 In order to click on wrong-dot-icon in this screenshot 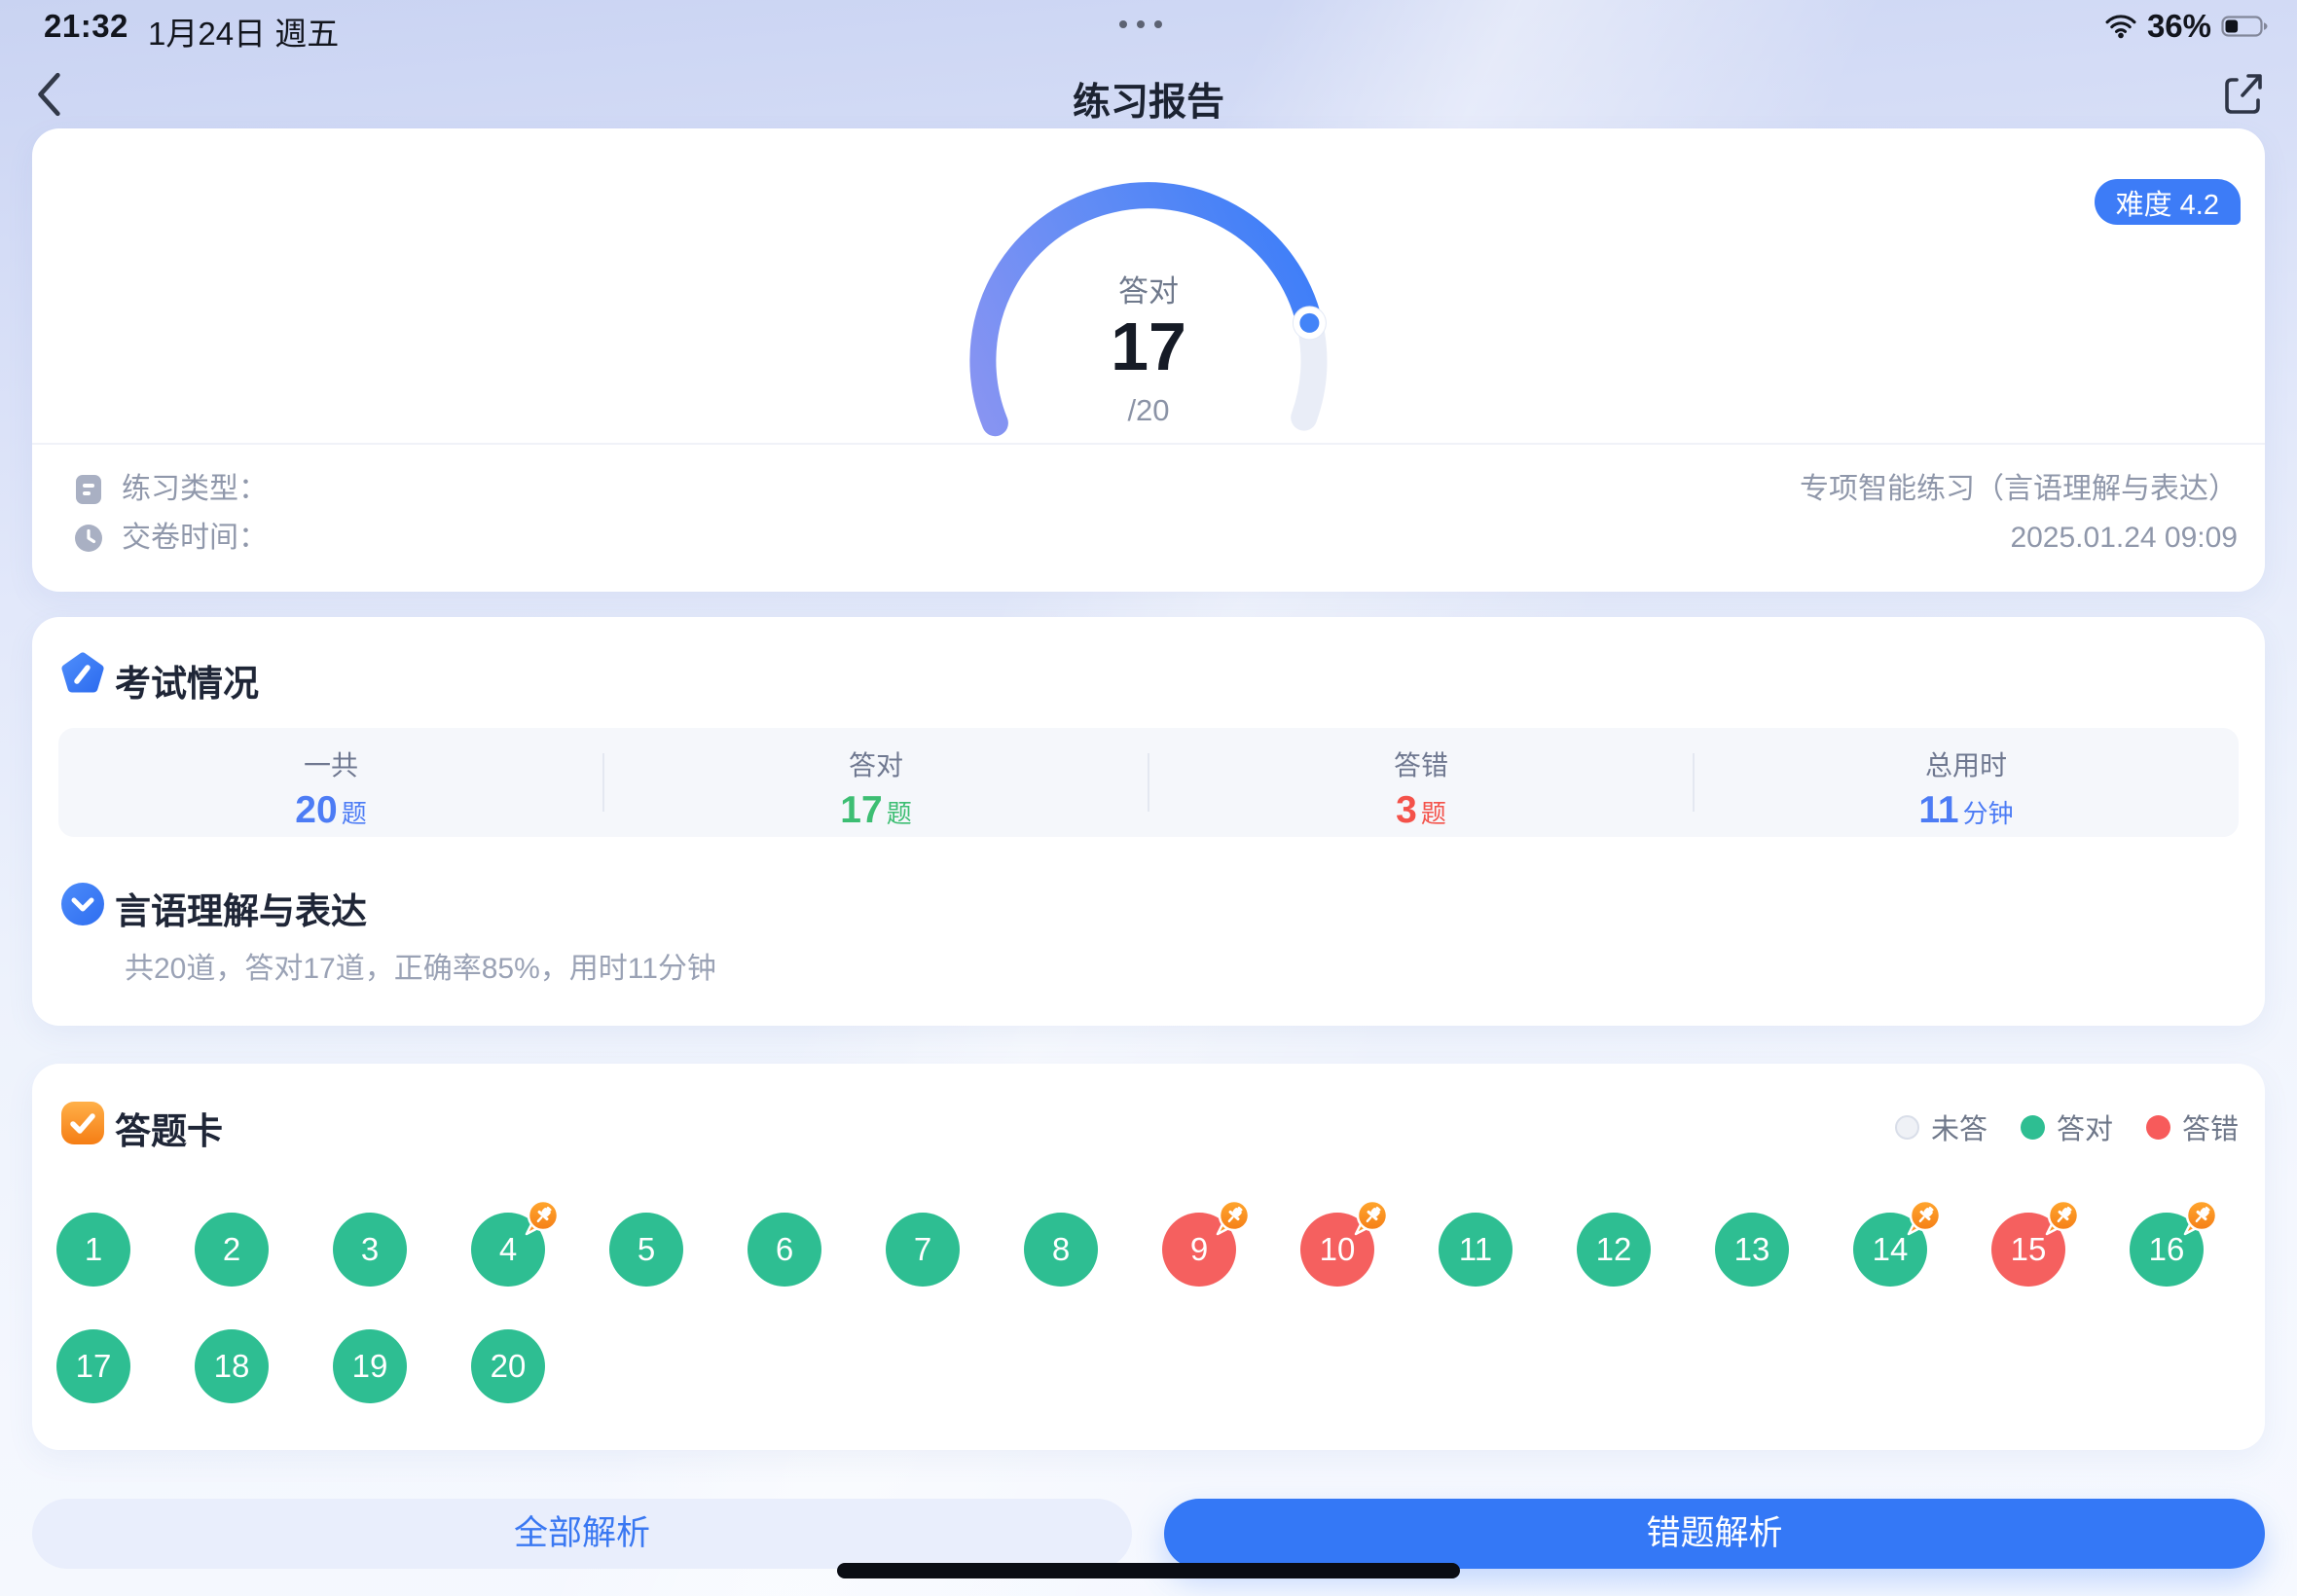, I will do `click(2157, 1127)`.